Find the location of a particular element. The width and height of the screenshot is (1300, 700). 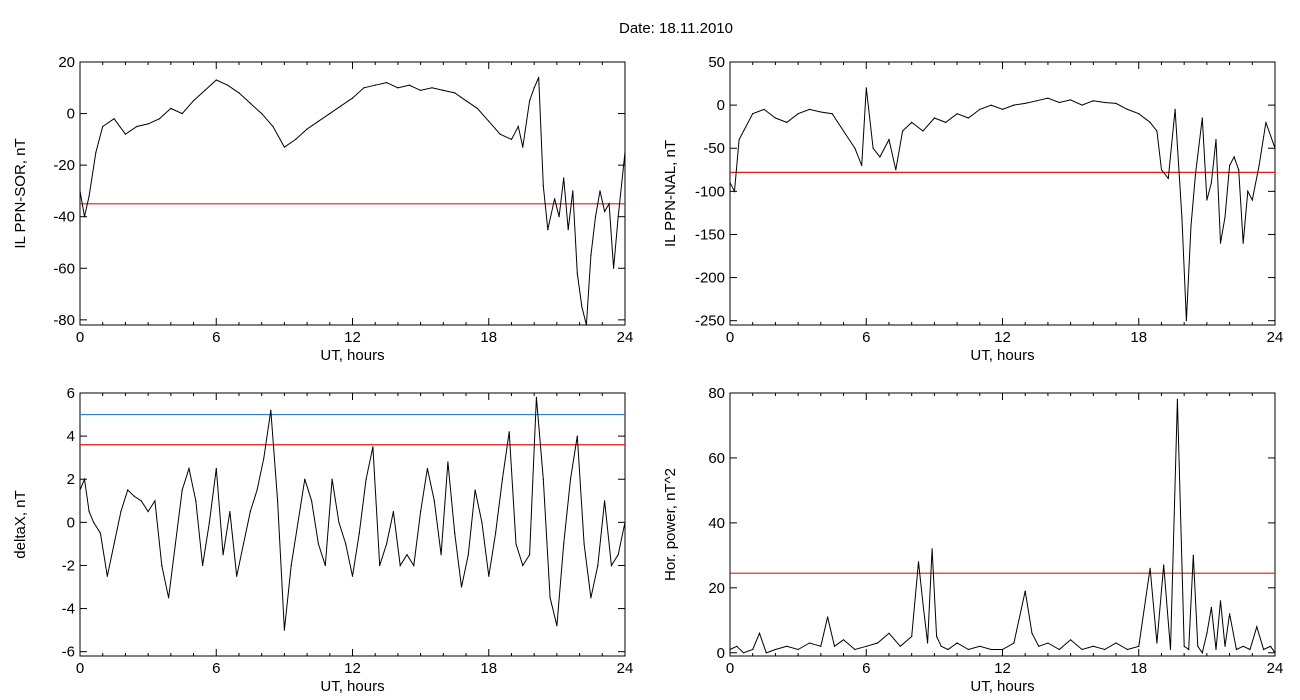

y-tick-label: -4 is located at coordinates (68, 609).